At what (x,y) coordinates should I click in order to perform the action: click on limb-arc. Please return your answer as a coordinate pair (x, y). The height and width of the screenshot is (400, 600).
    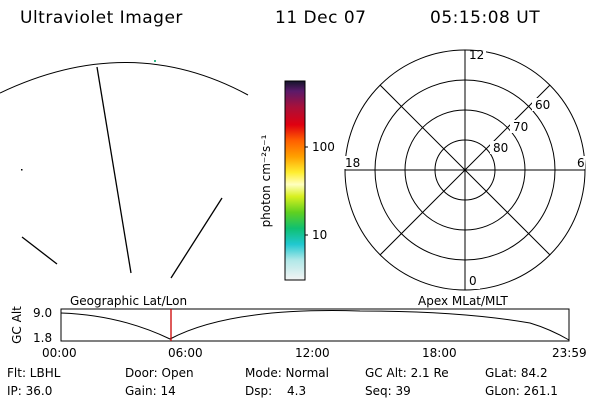
    Looking at the image, I should click on (124, 79).